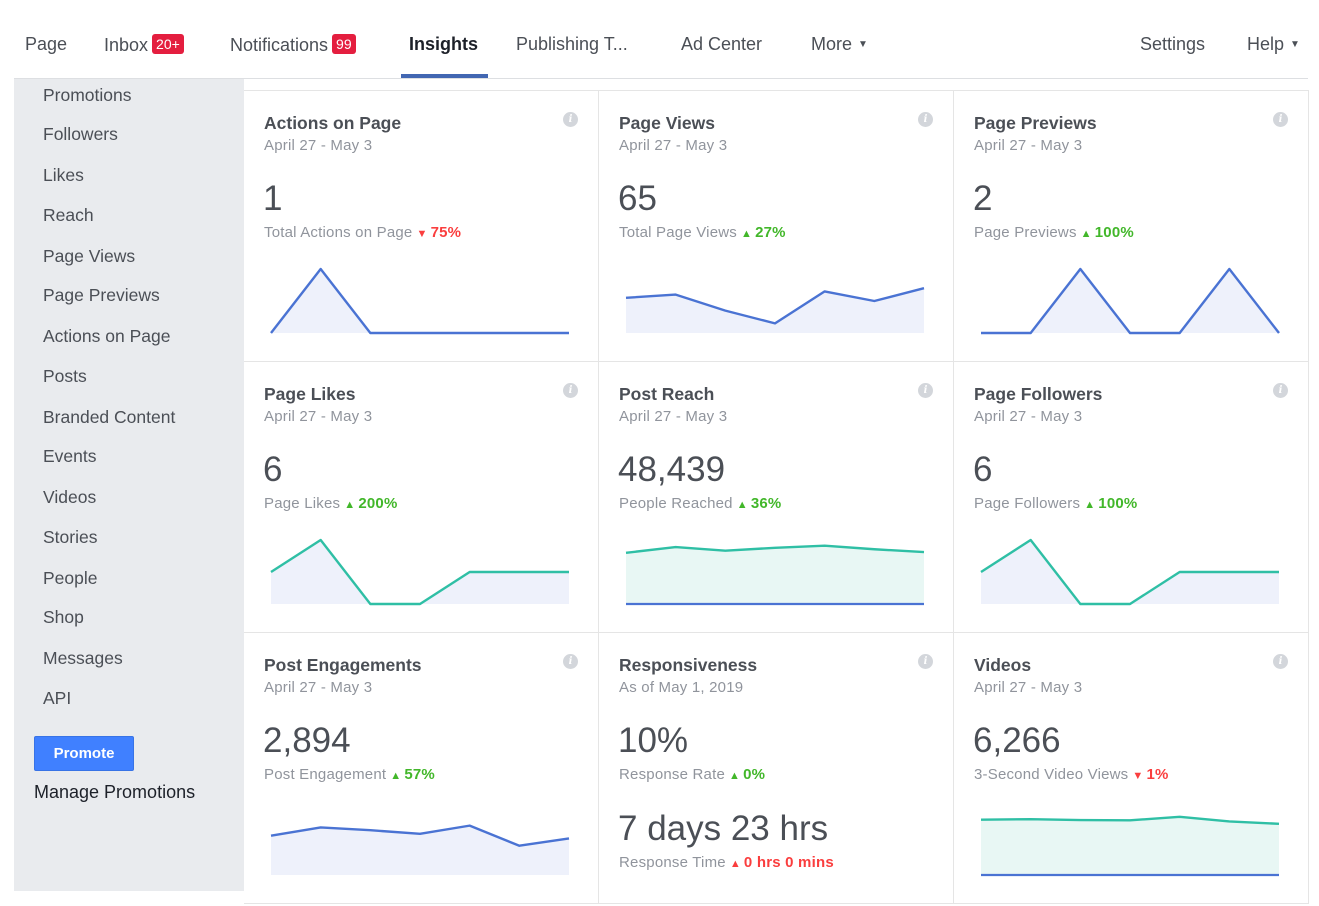 This screenshot has height=906, width=1319. Describe the element at coordinates (83, 658) in the screenshot. I see `sidebar-item-messages: Messages` at that location.